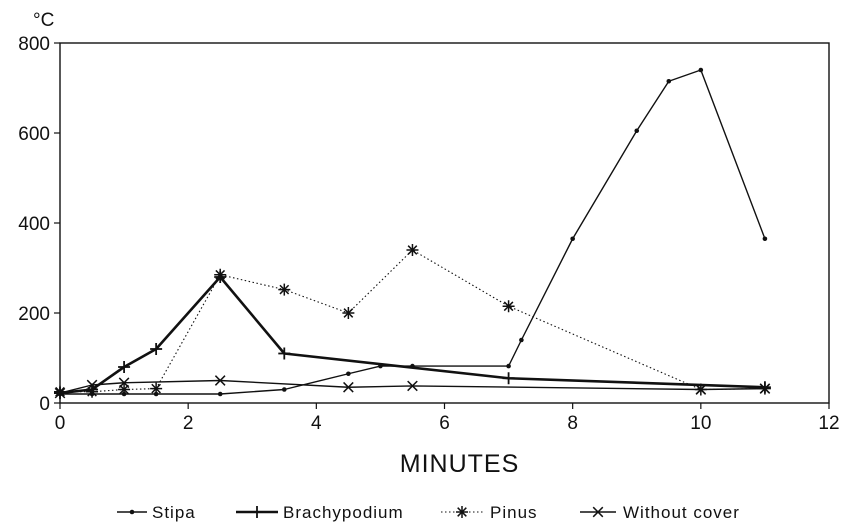 Image resolution: width=844 pixels, height=529 pixels. I want to click on legend-item-without-cover: Without cover, so click(660, 512).